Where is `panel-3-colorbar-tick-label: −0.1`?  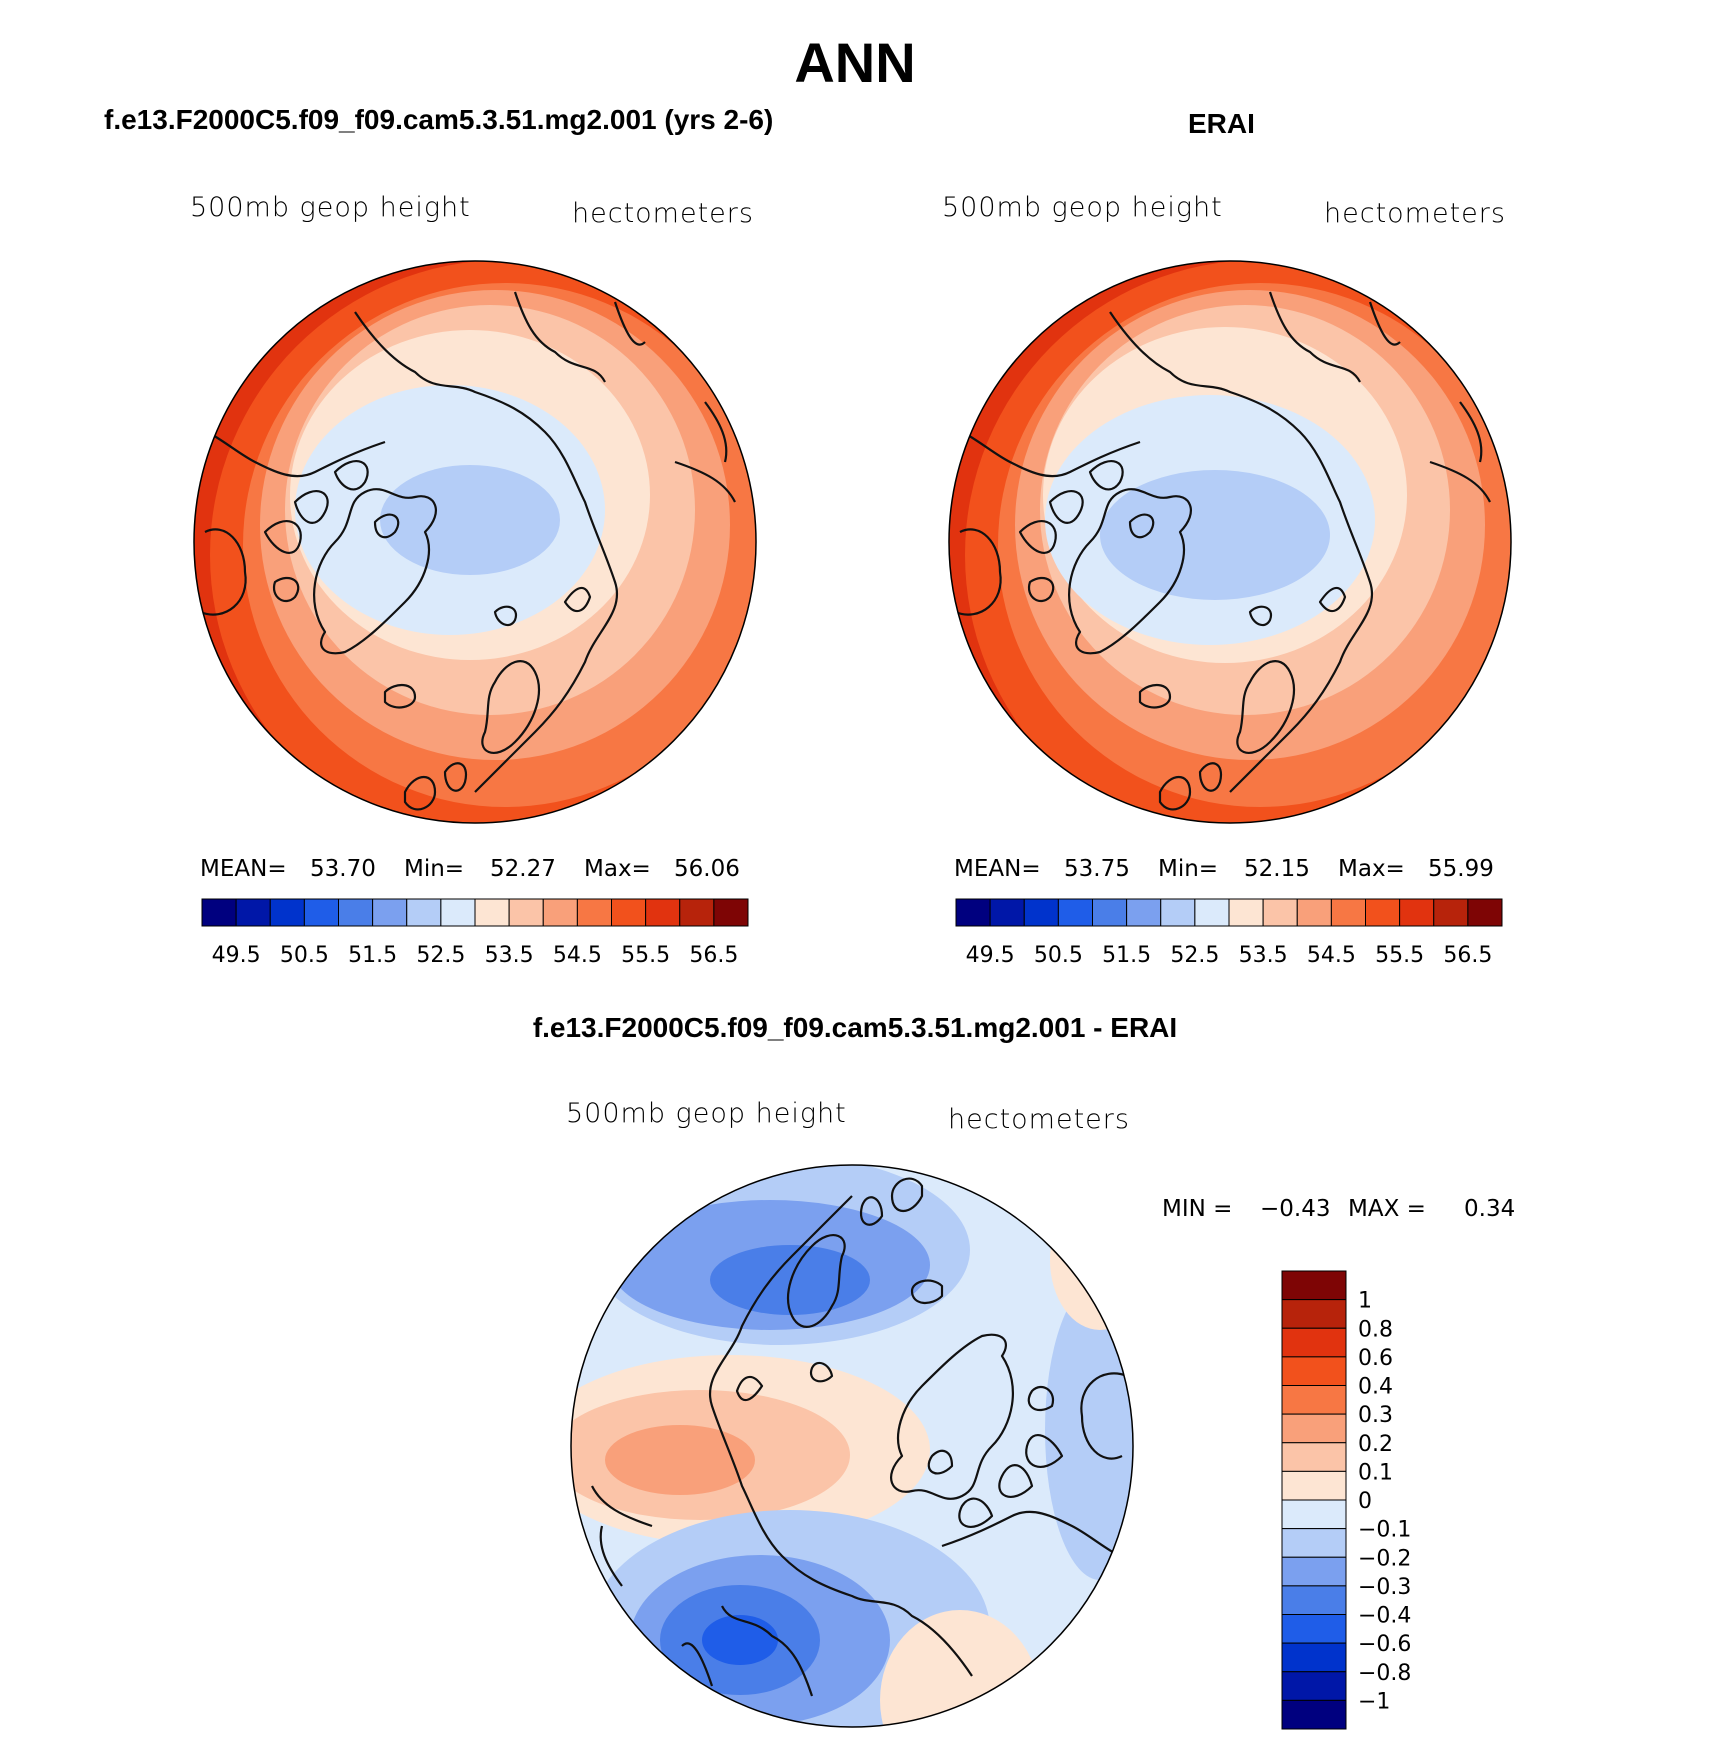 panel-3-colorbar-tick-label: −0.1 is located at coordinates (1384, 1530).